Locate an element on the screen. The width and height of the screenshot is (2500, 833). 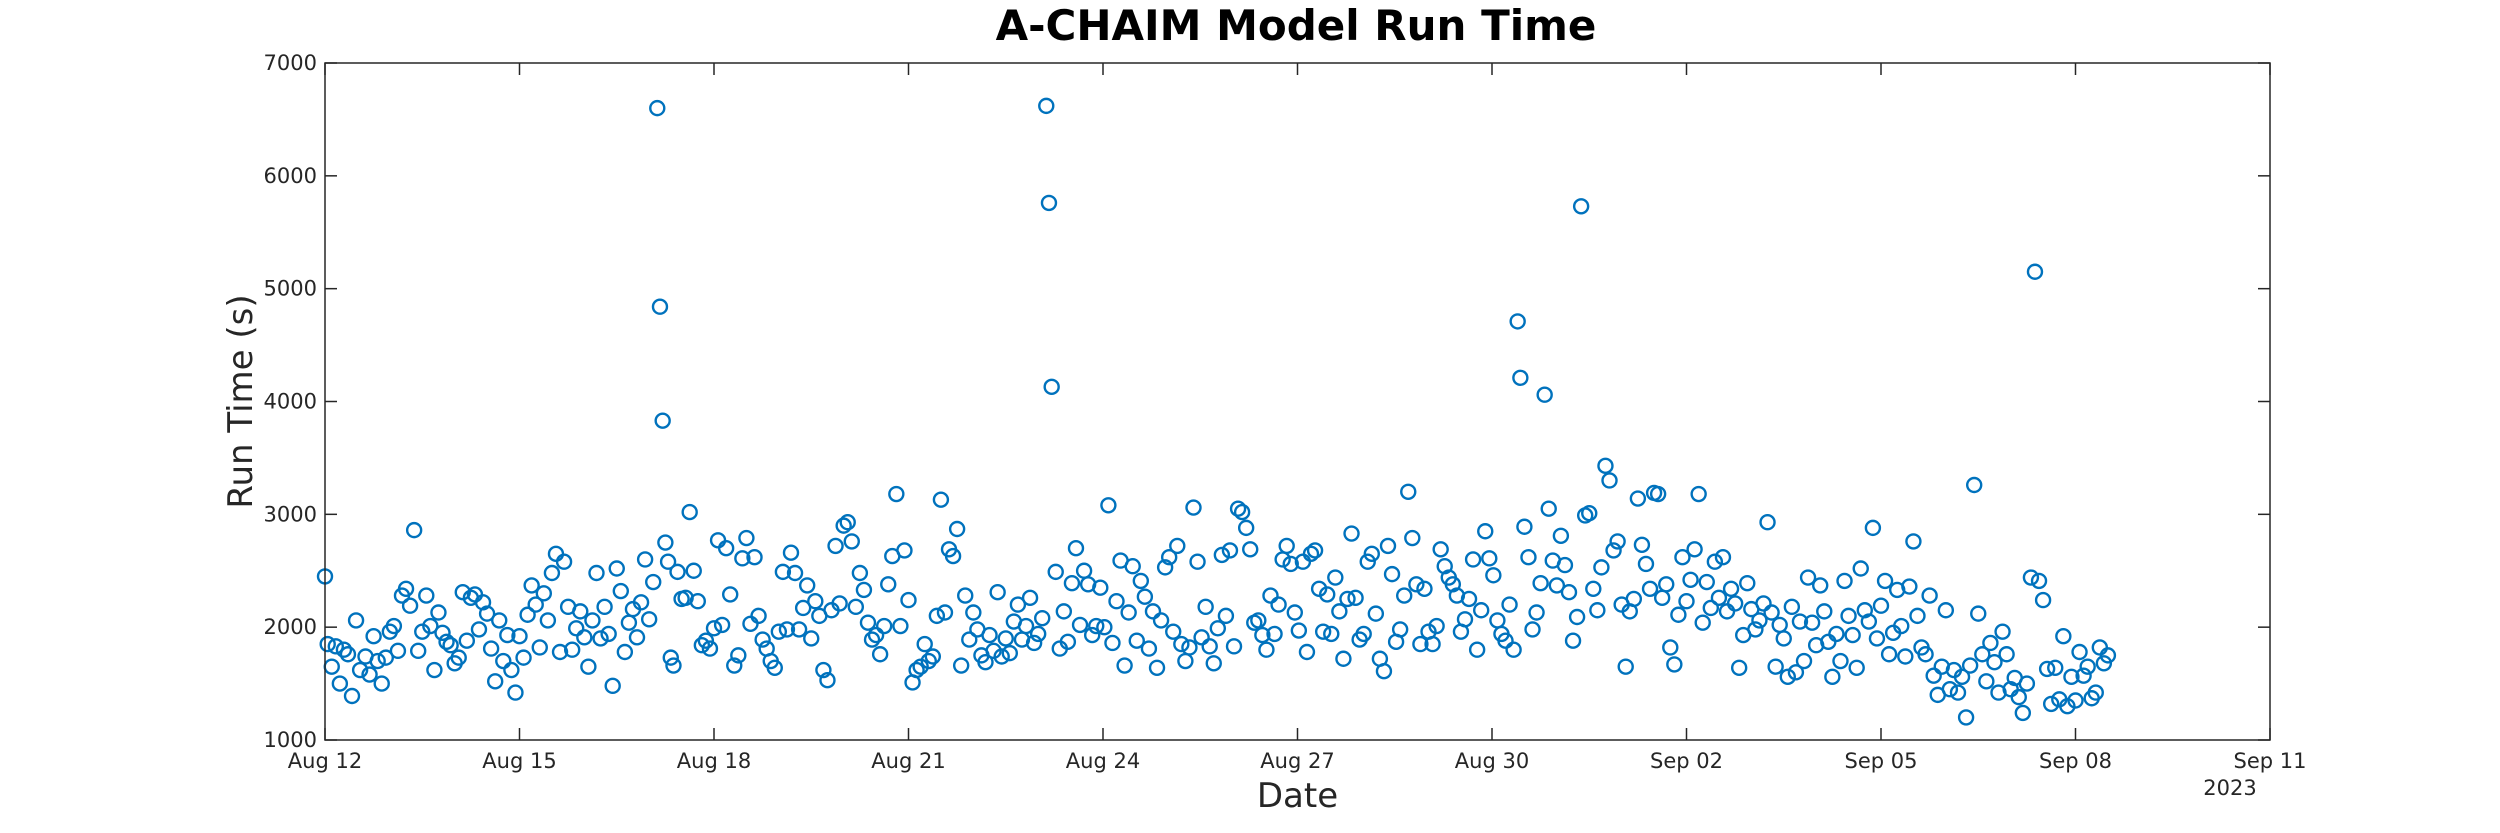
chart-title: A-CHAIM Model Run Time is located at coordinates (1296, 25).